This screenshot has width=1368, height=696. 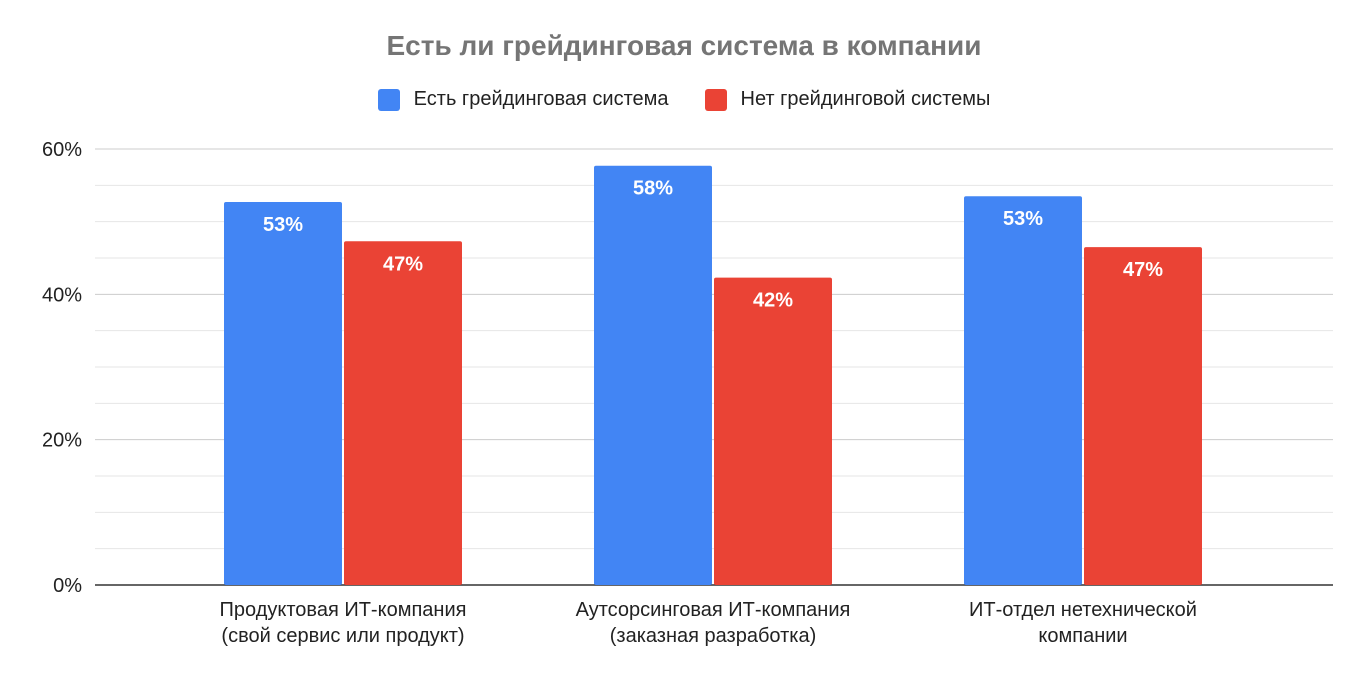 What do you see at coordinates (62, 441) in the screenshot?
I see `y-tick-label: 20%` at bounding box center [62, 441].